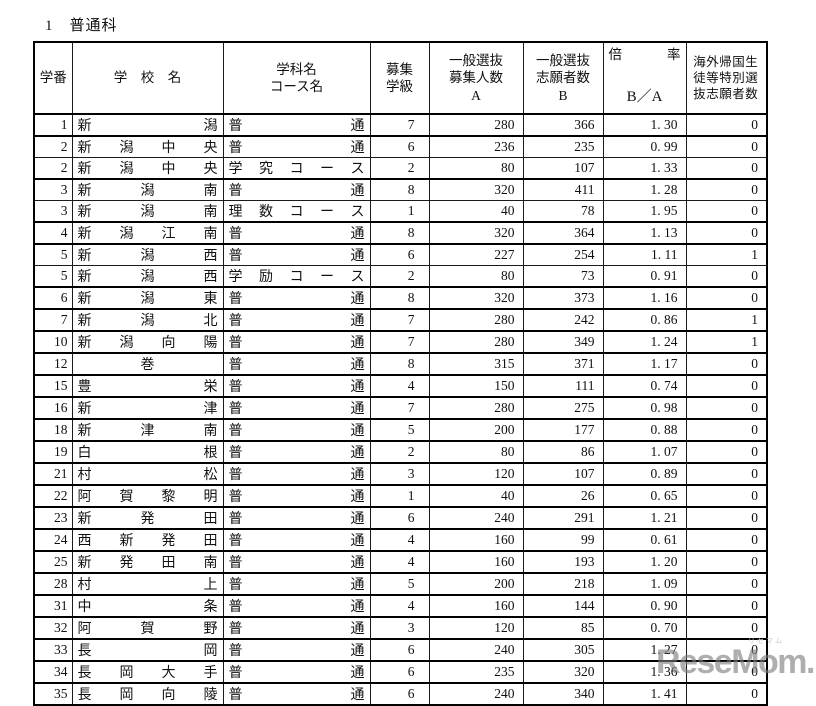  What do you see at coordinates (147, 584) in the screenshot?
I see `school-name-cell: 村上` at bounding box center [147, 584].